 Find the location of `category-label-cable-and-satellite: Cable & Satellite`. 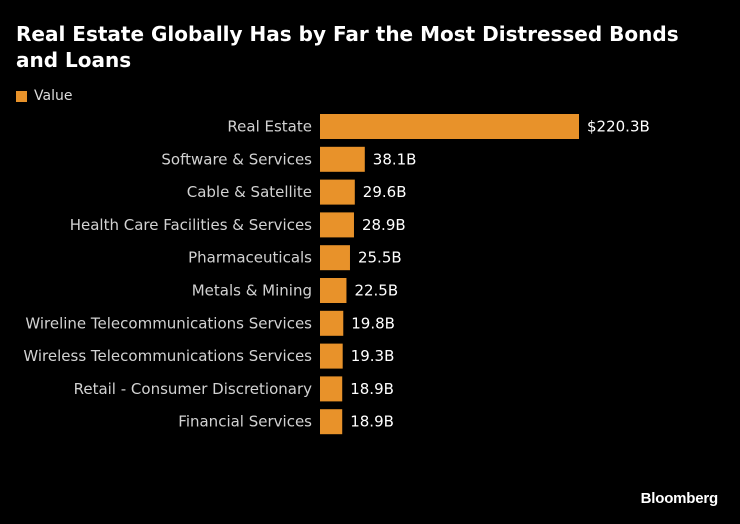

category-label-cable-and-satellite: Cable & Satellite is located at coordinates (249, 192).